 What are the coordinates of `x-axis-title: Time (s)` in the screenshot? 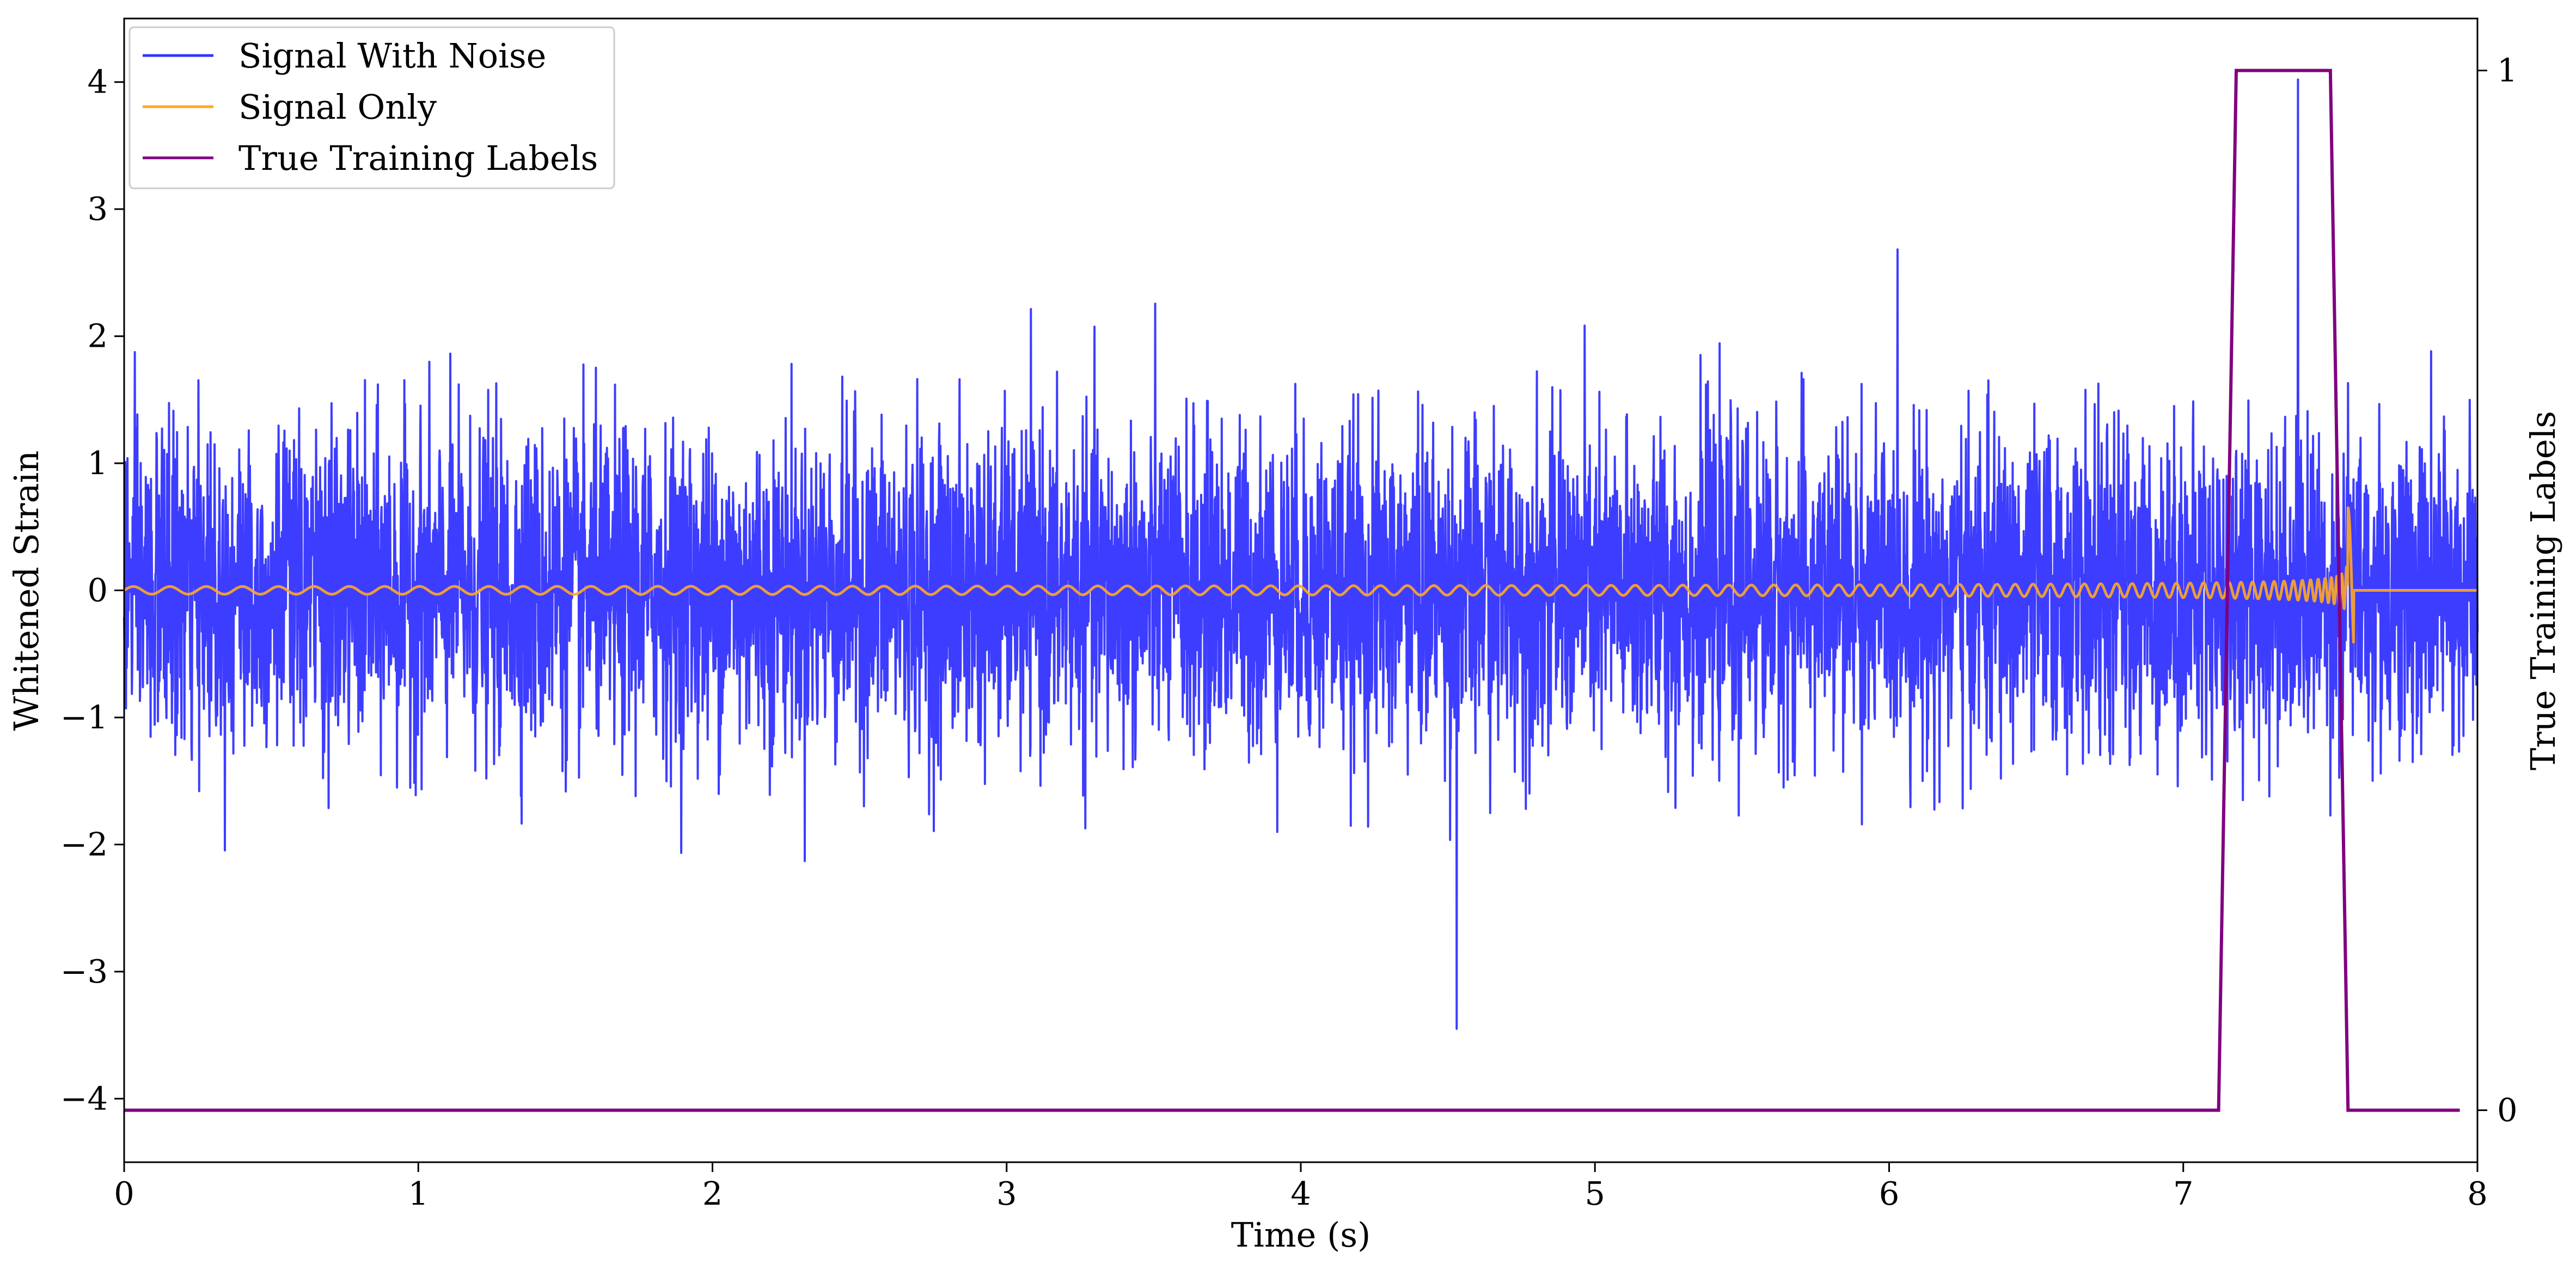 It's located at (1301, 1235).